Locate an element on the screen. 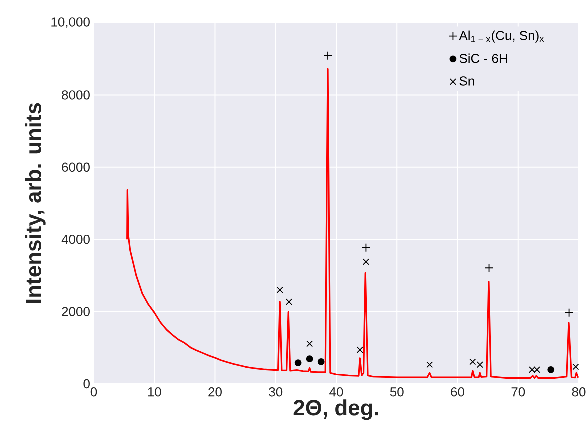 The width and height of the screenshot is (587, 432). y-tick-label: 10,000 is located at coordinates (71, 23).